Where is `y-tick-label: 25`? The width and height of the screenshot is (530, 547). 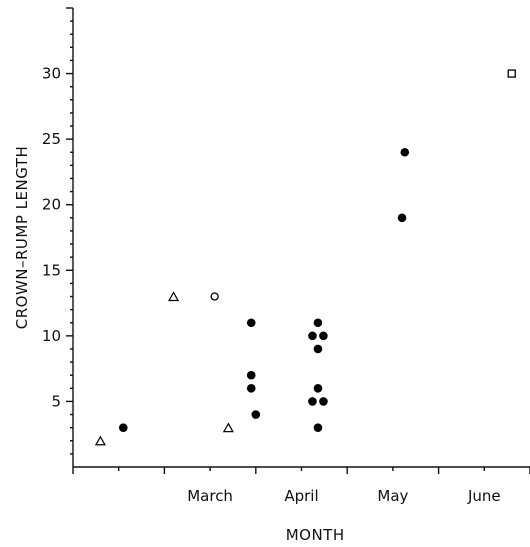
y-tick-label: 25 is located at coordinates (51, 139).